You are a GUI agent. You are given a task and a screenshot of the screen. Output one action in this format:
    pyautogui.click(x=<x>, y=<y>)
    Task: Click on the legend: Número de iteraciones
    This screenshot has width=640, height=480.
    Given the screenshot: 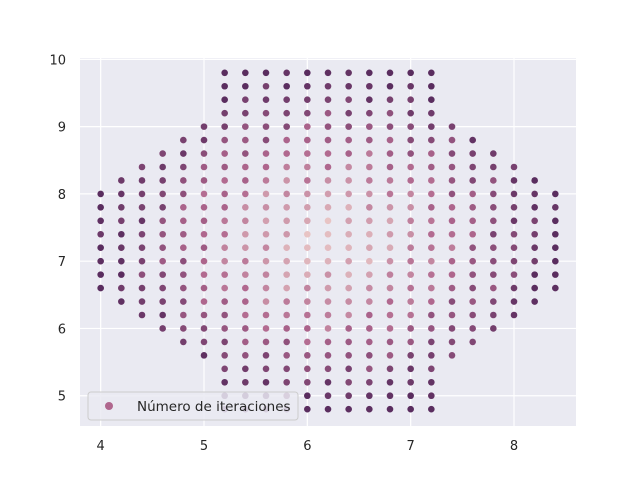 What is the action you would take?
    pyautogui.click(x=193, y=406)
    